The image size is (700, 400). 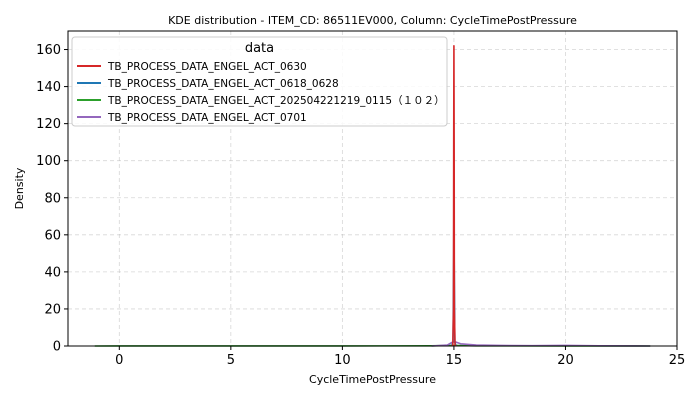 What do you see at coordinates (207, 67) in the screenshot?
I see `legend-label: TB_PROCESS_DATA_ENGEL_ACT_0630` at bounding box center [207, 67].